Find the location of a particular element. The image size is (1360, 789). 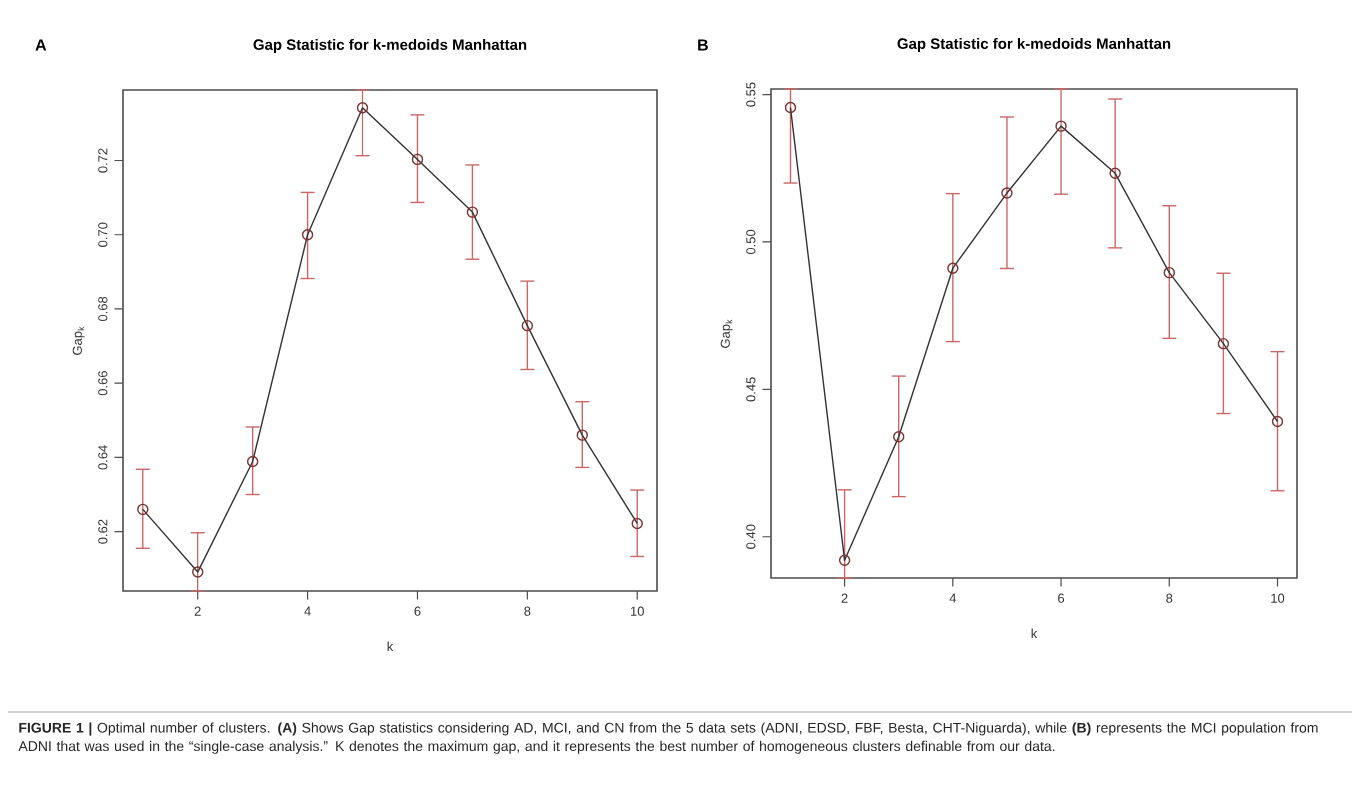

text: A is located at coordinates (41, 45).